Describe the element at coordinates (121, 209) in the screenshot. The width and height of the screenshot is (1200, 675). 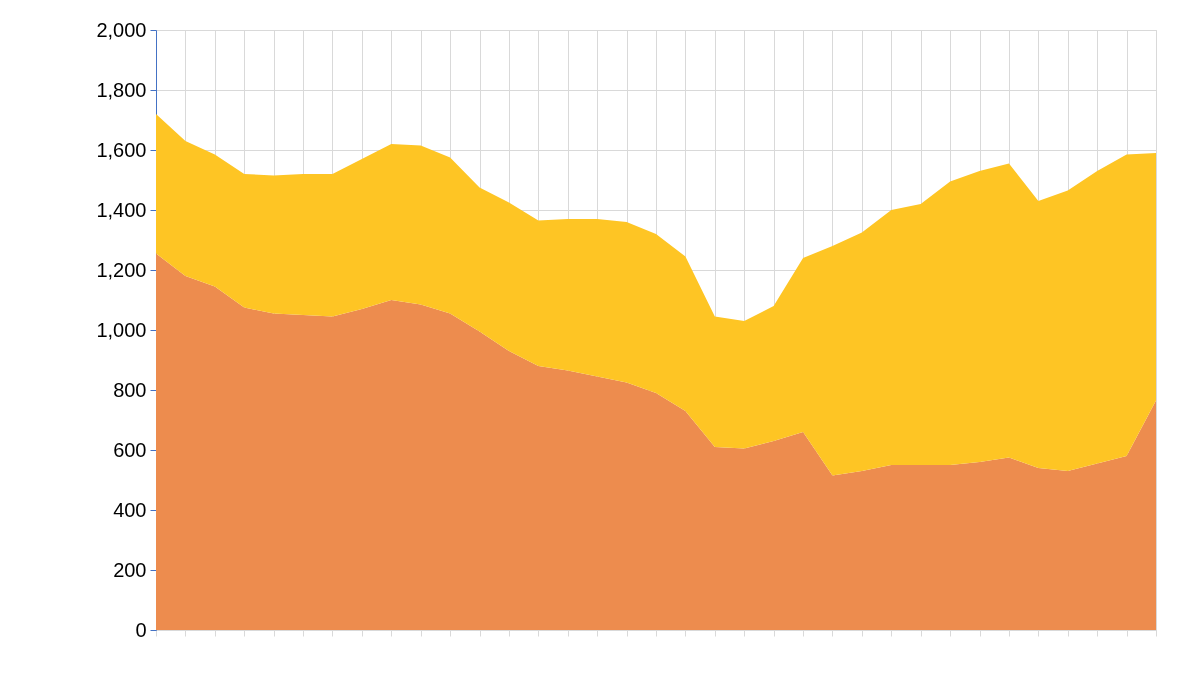
I see `y-tick-label: 1,400` at that location.